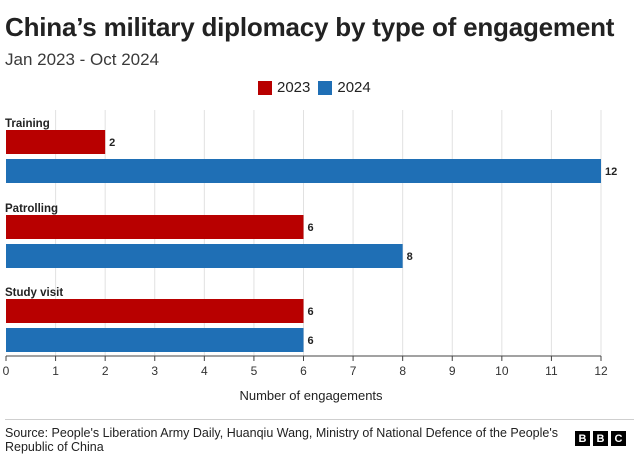  I want to click on x-axis-title: Number of engagements, so click(311, 395).